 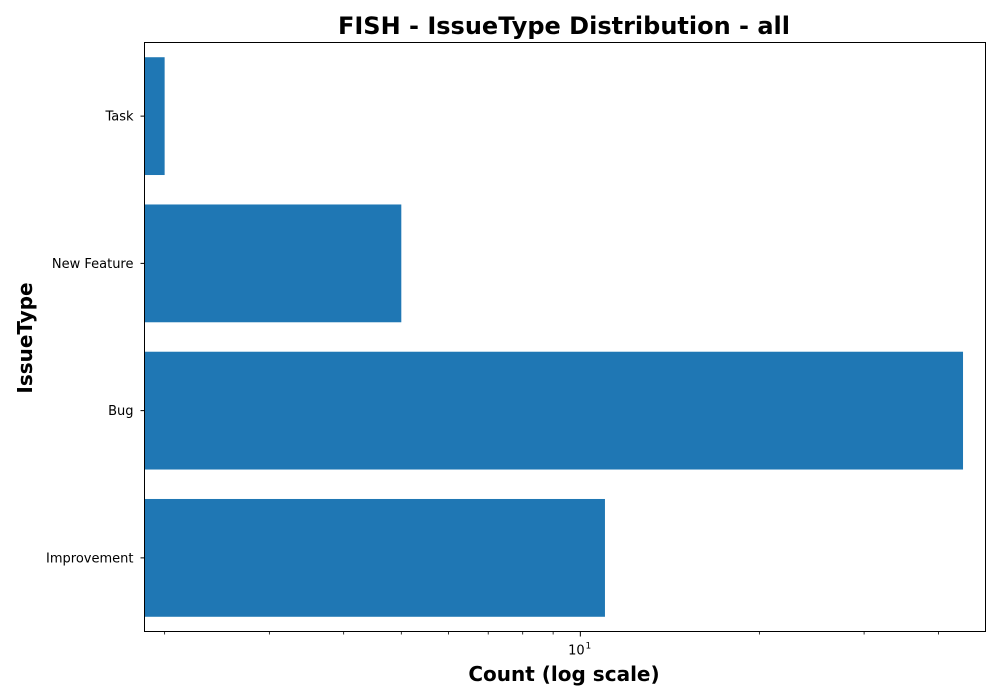 I want to click on x-tick-label: 10, so click(x=576, y=651).